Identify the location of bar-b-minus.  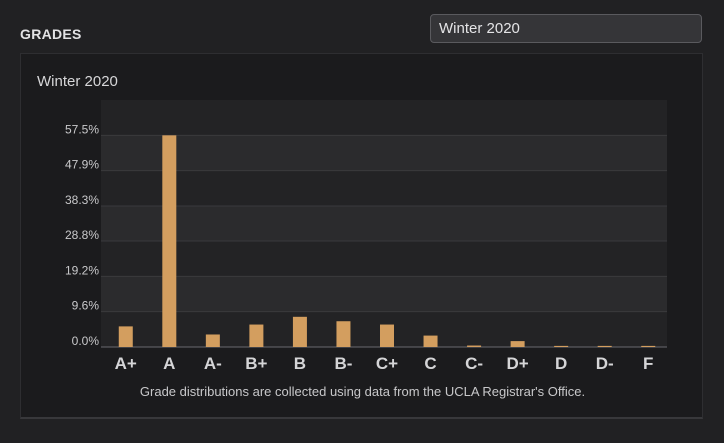
(343, 334).